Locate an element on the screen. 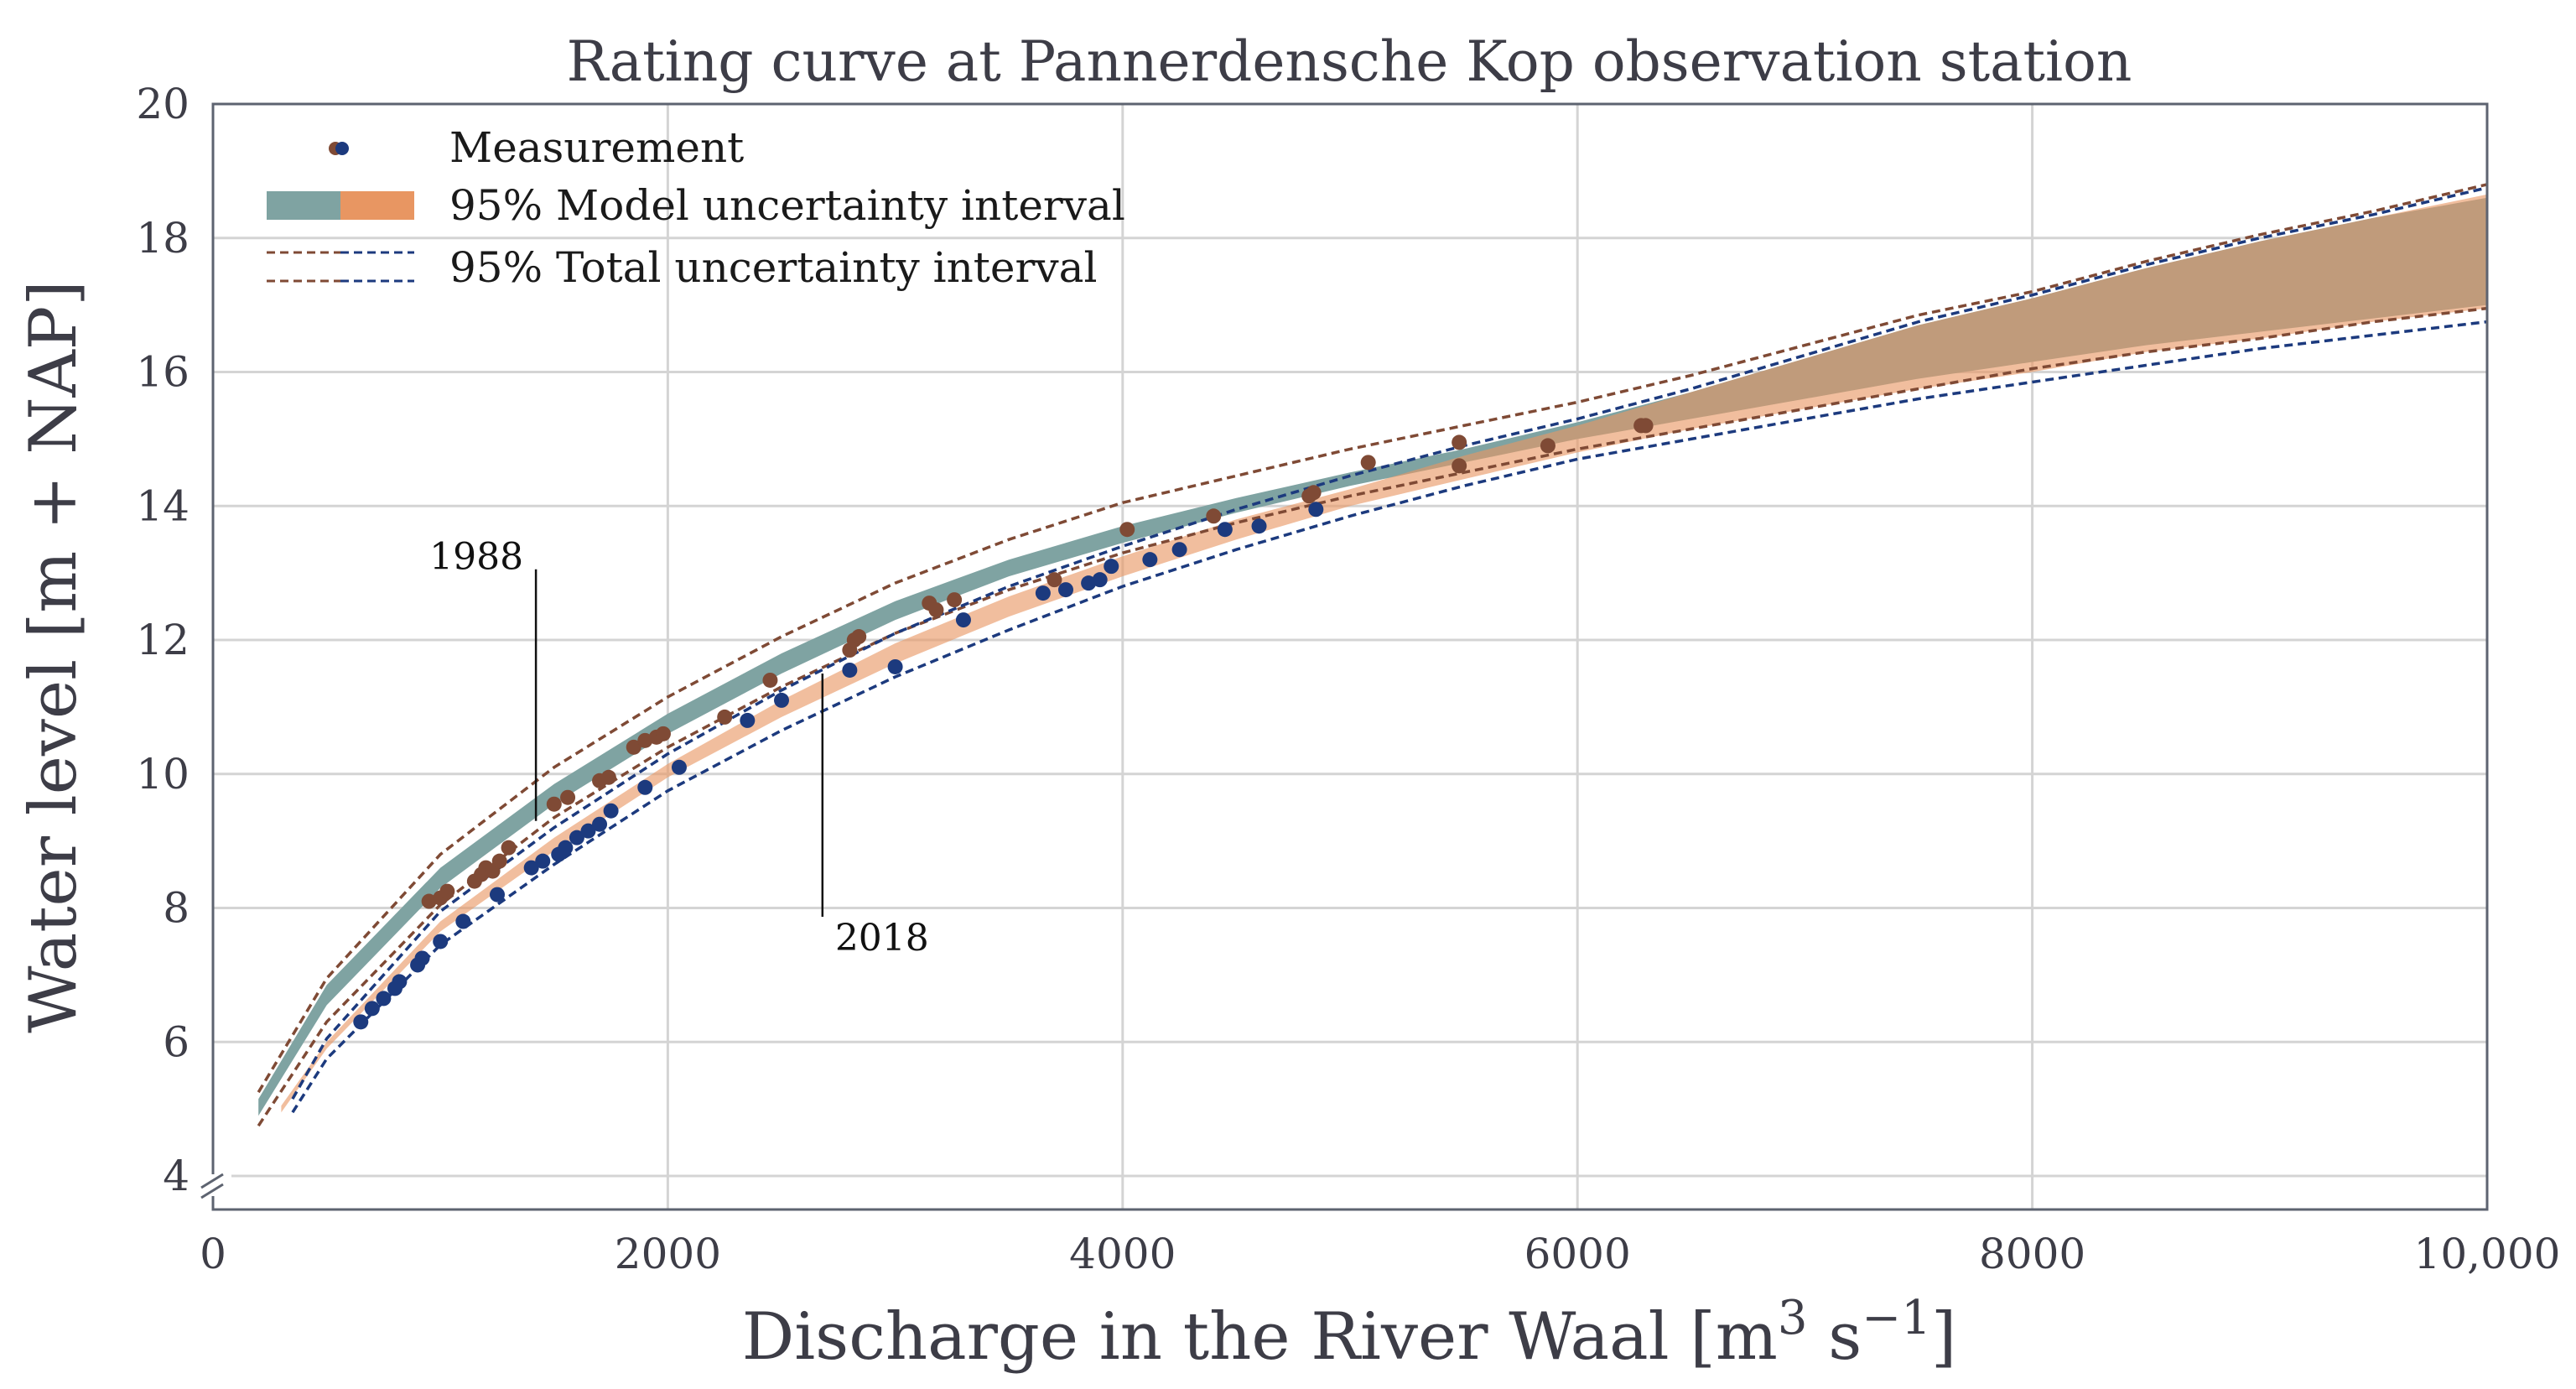 This screenshot has width=2576, height=1389. y-tick-label: 8 is located at coordinates (176, 908).